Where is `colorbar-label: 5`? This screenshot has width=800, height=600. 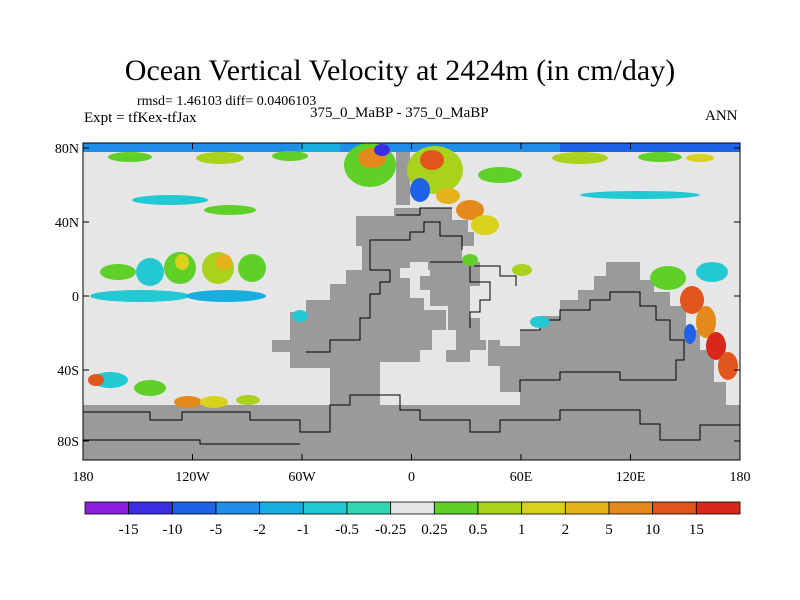
colorbar-label: 5 is located at coordinates (609, 530).